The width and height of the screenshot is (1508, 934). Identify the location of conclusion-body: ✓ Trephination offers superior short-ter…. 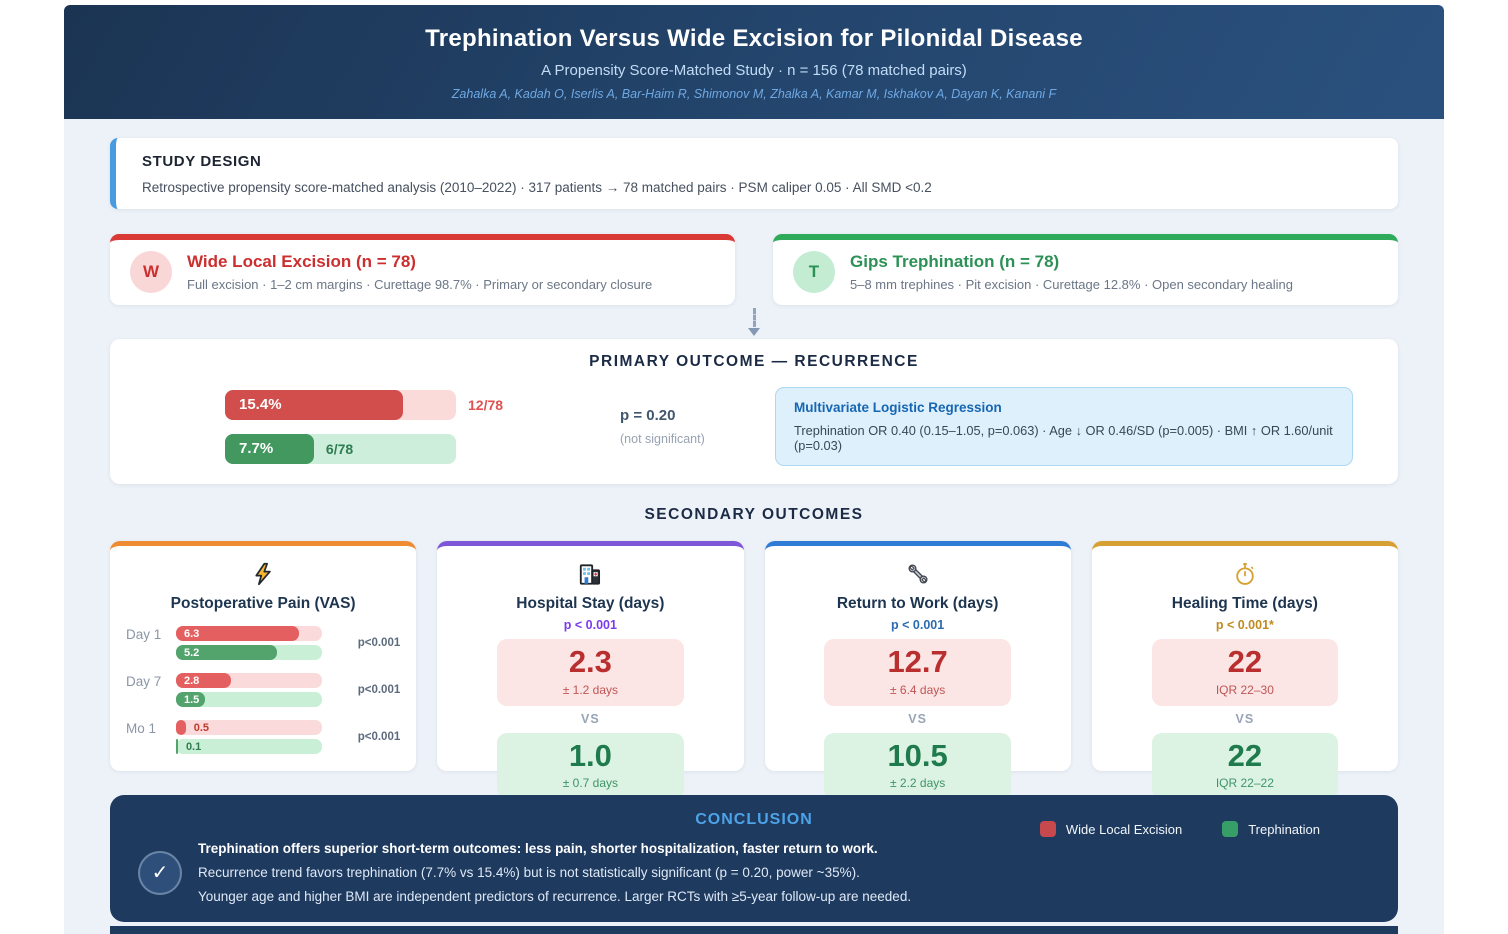
(754, 872).